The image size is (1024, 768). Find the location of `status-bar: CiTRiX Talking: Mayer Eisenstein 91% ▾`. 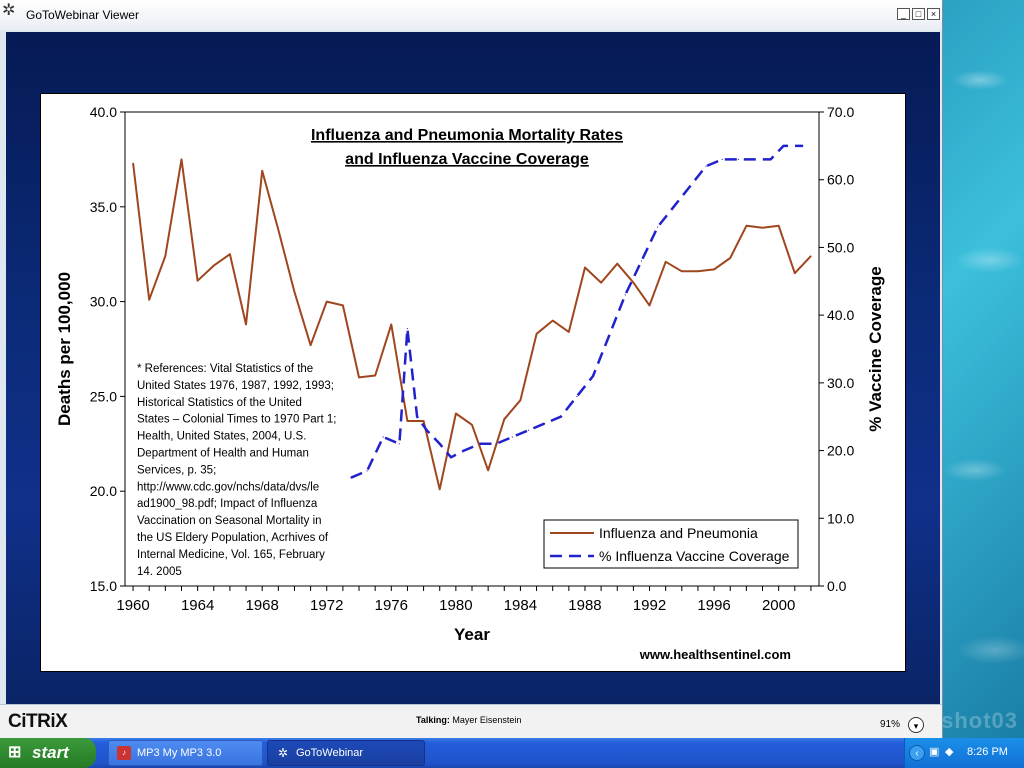

status-bar: CiTRiX Talking: Mayer Eisenstein 91% ▾ is located at coordinates (471, 721).